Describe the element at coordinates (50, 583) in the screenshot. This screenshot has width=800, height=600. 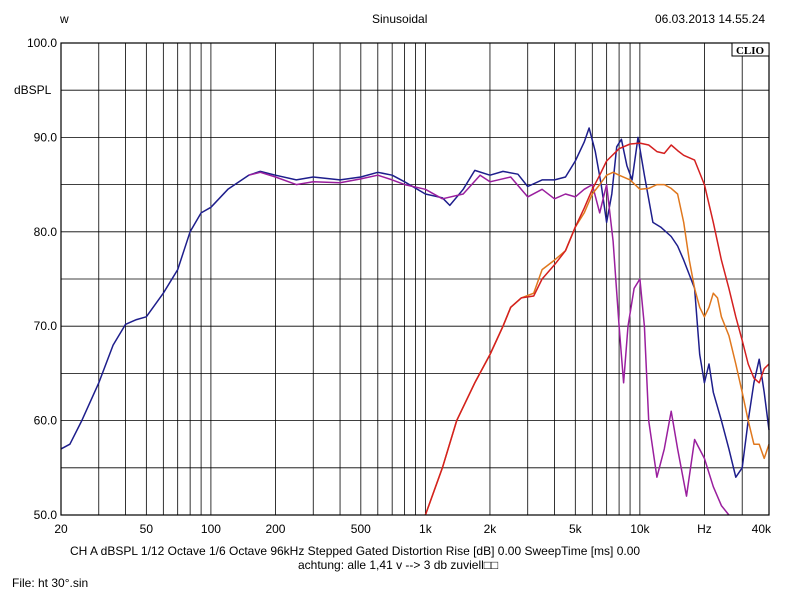
I see `file-name: File: ht 30°.sin` at that location.